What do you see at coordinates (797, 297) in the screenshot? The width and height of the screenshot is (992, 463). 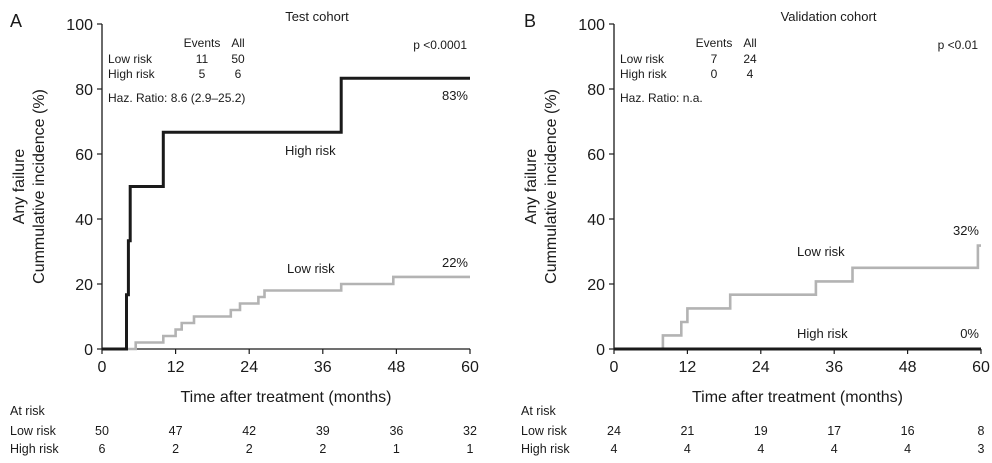 I see `panel-b-series-low-risk` at bounding box center [797, 297].